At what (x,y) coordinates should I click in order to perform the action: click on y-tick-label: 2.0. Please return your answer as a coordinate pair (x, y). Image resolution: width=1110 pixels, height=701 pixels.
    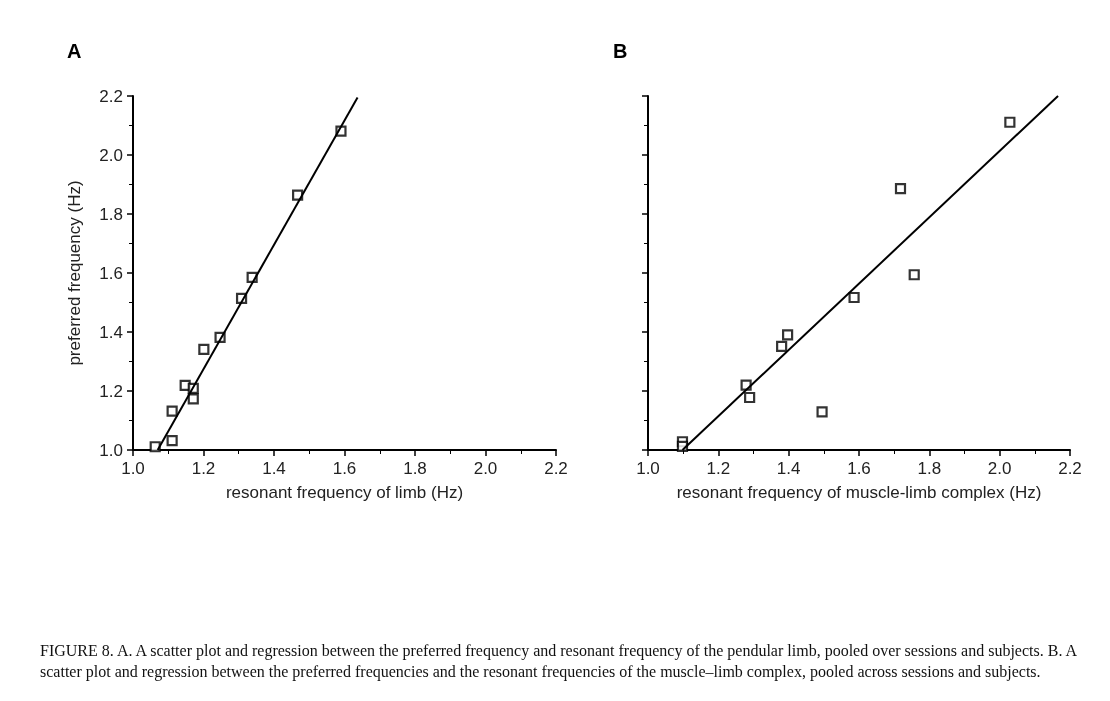
    Looking at the image, I should click on (111, 155).